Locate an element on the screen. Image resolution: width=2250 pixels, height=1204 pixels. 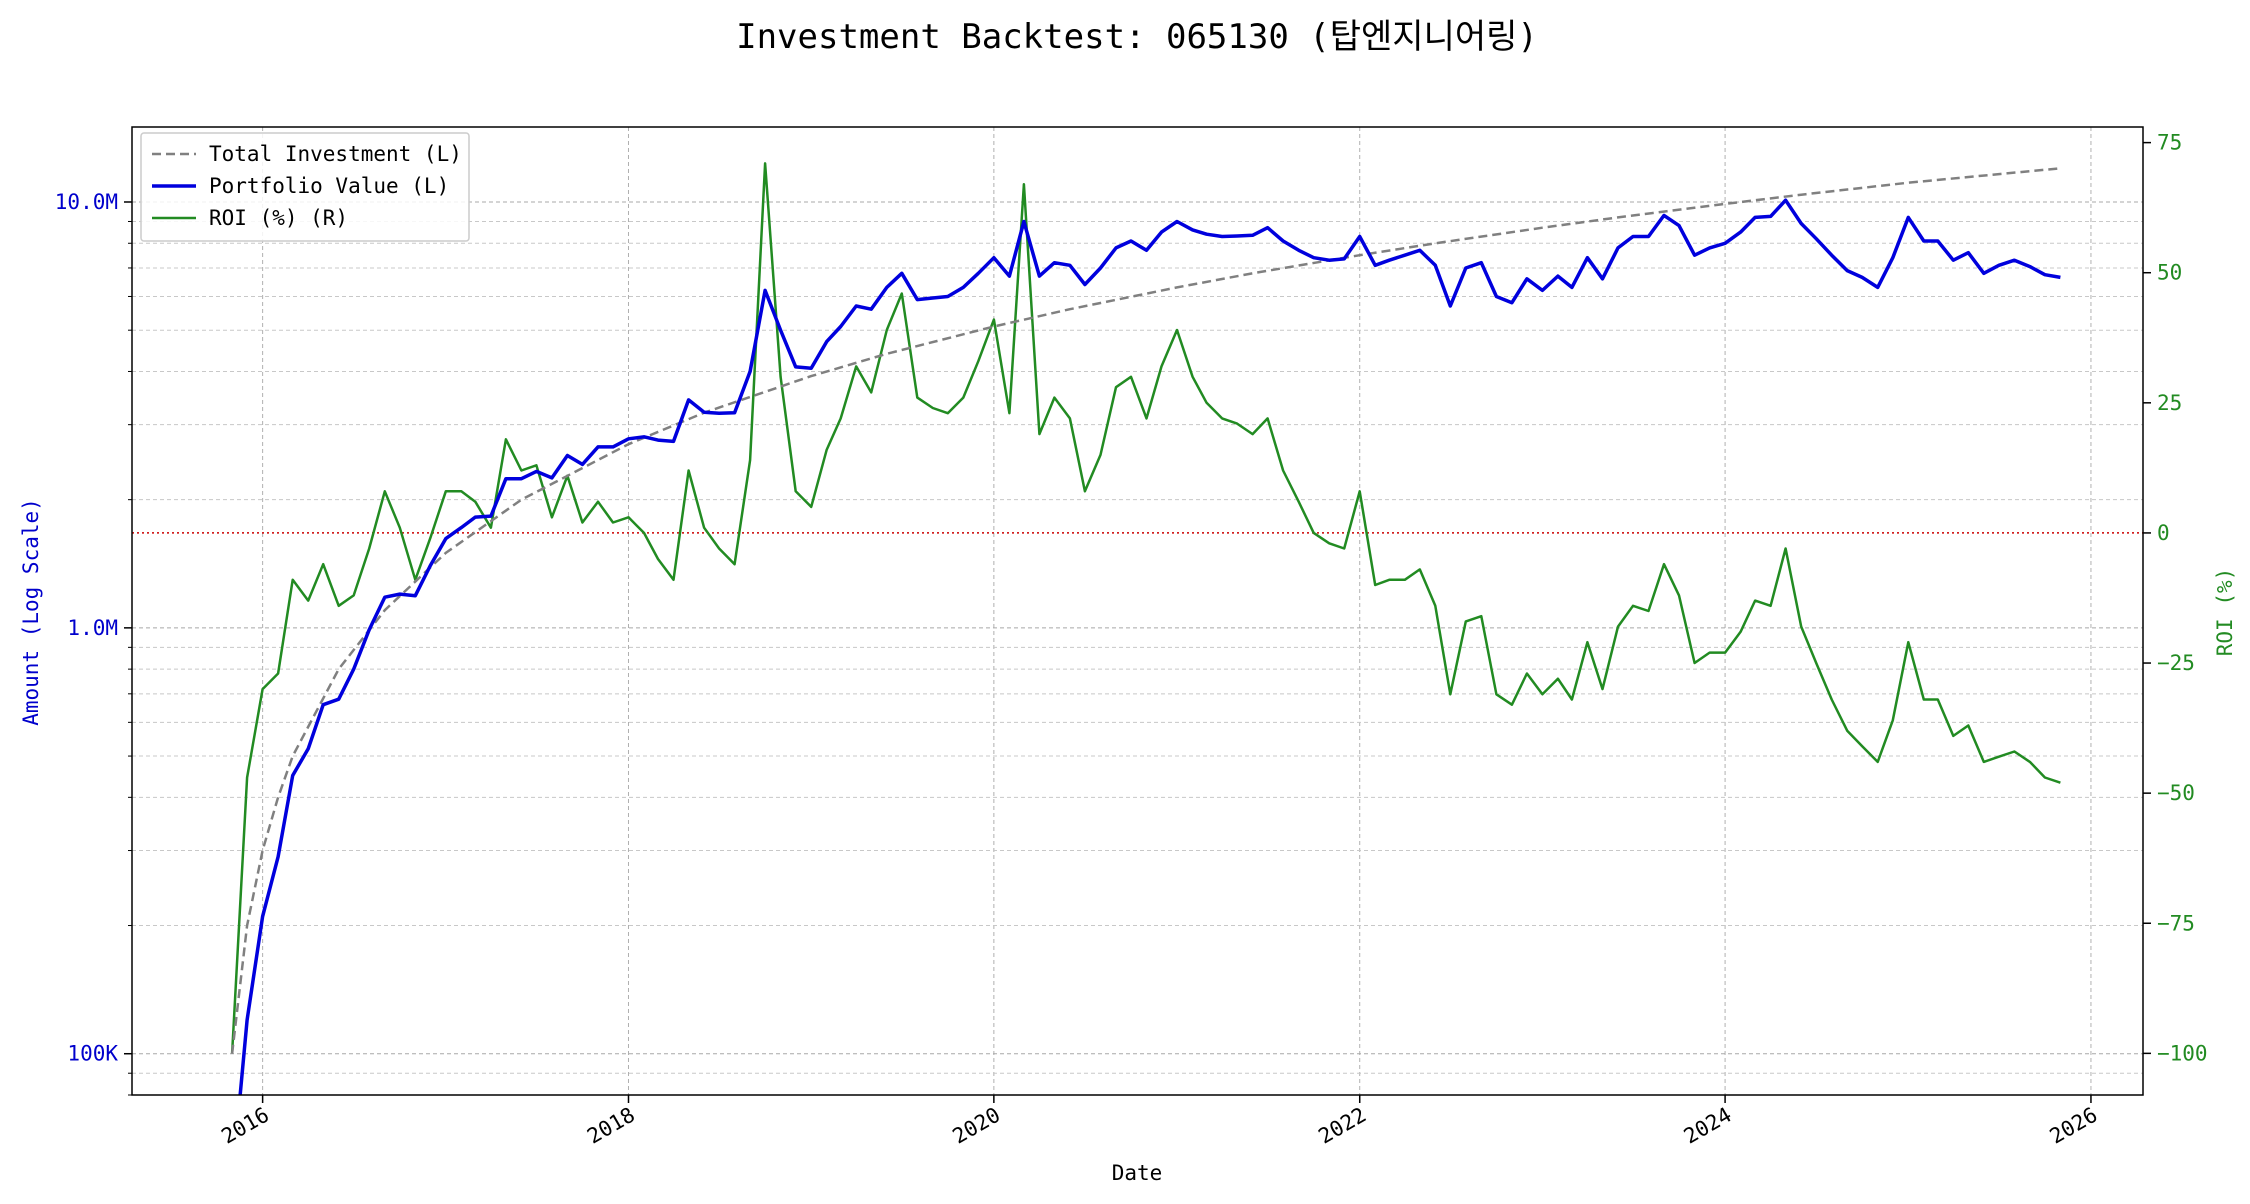
right-tick-label: 0 is located at coordinates (2163, 533).